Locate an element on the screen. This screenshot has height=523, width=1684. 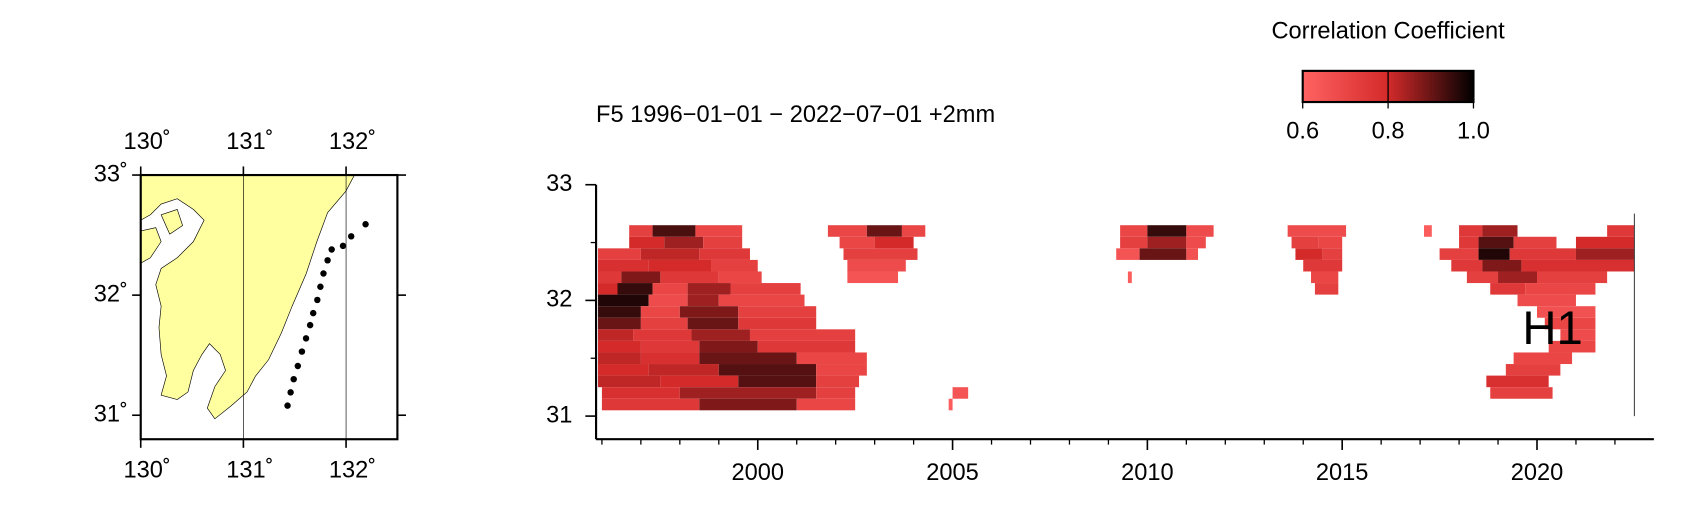
y-tick-label: 31˚ is located at coordinates (111, 414).